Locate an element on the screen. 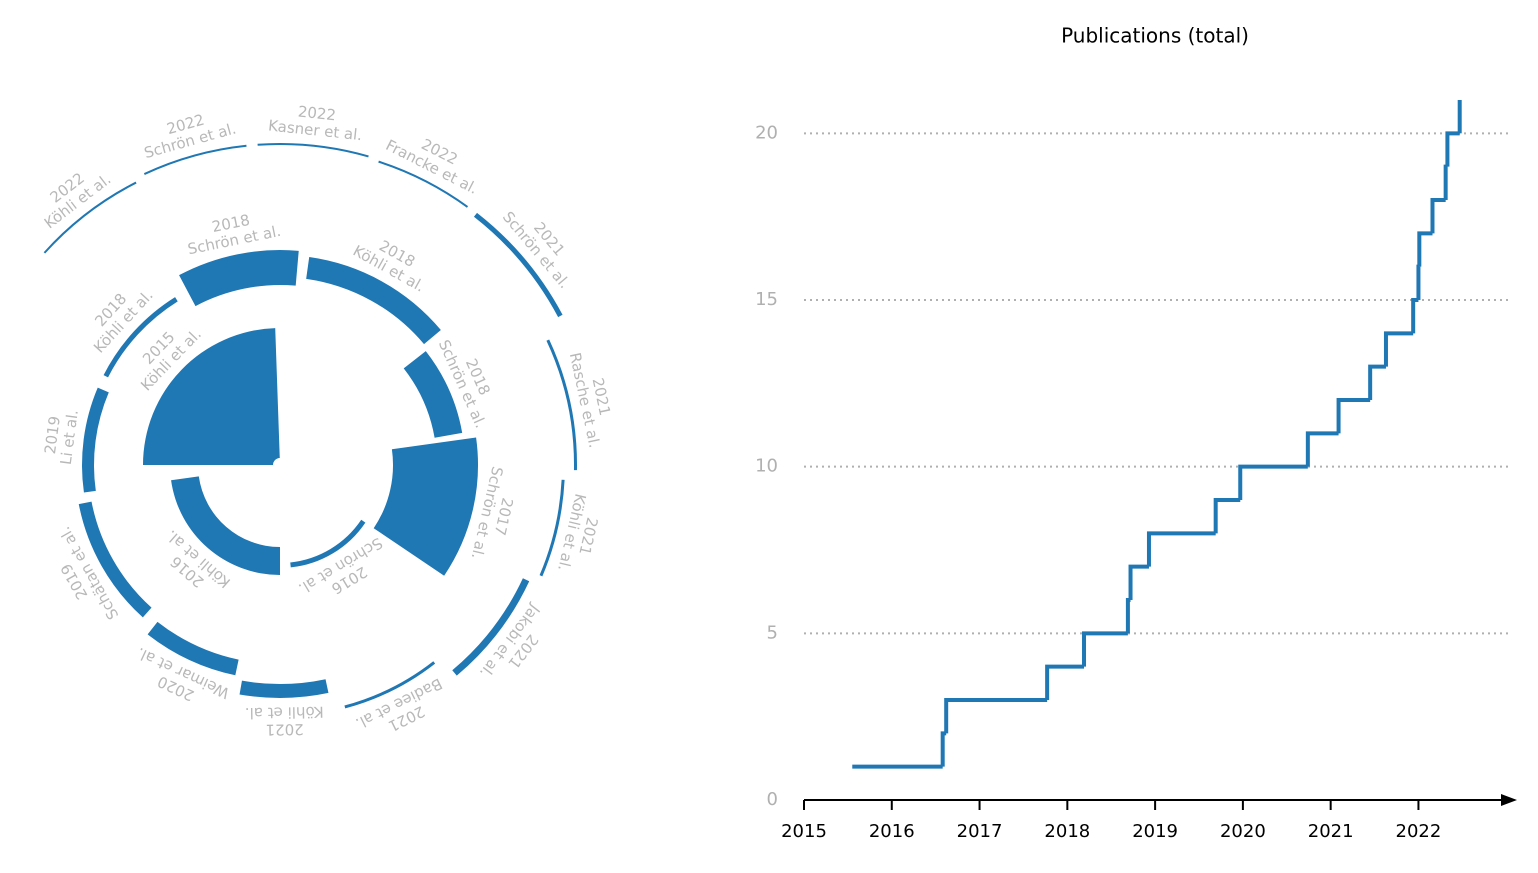  bar-label: Li et al.2019 is located at coordinates (61, 437).